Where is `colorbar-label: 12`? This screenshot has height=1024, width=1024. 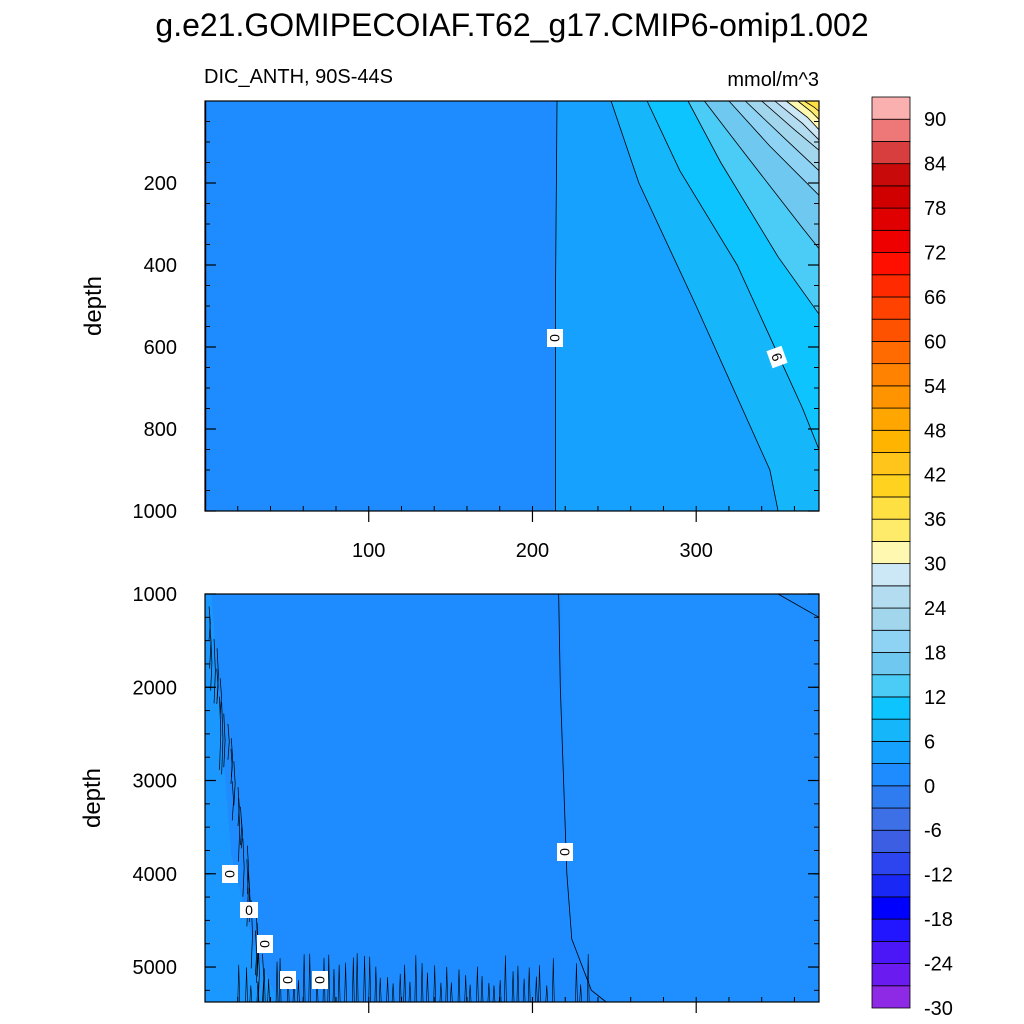 colorbar-label: 12 is located at coordinates (935, 698).